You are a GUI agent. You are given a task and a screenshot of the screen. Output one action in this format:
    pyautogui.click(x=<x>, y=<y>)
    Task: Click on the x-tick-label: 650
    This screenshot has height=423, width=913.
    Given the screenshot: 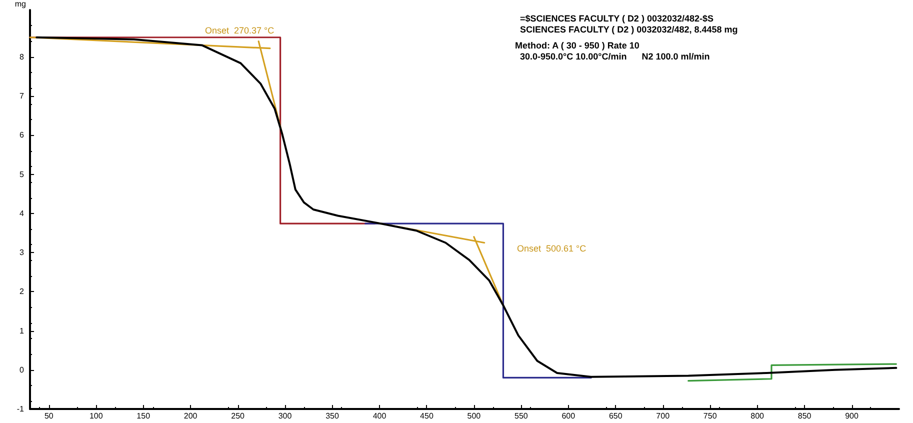 What is the action you would take?
    pyautogui.click(x=615, y=416)
    